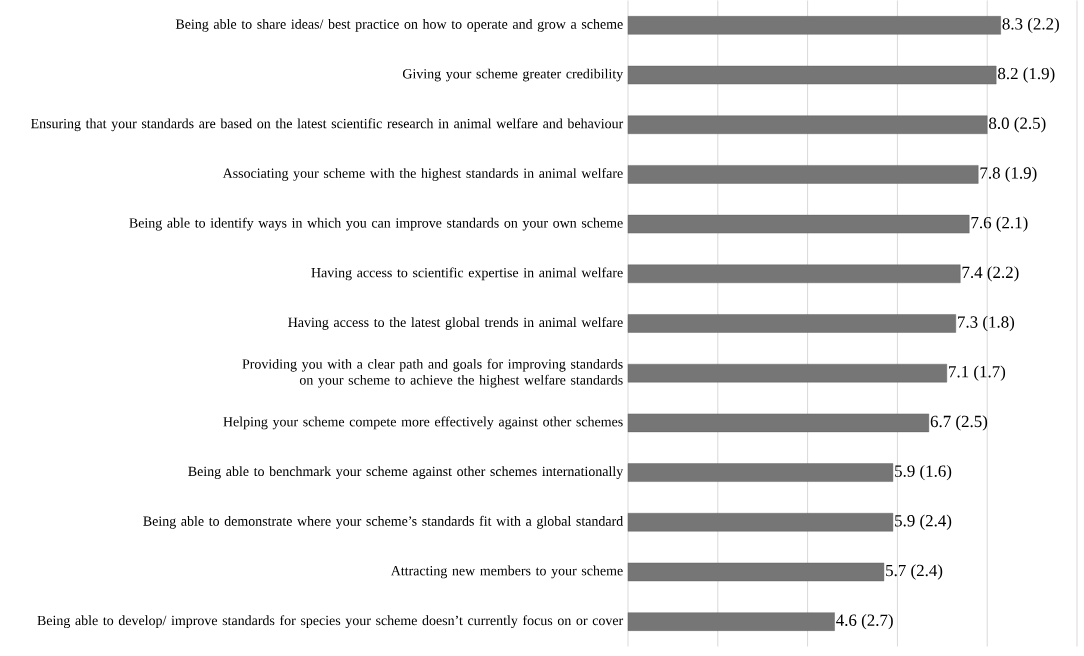 The image size is (1084, 656). I want to click on y-tick-label: Having access to the latest global trends in animal welfare, so click(455, 323).